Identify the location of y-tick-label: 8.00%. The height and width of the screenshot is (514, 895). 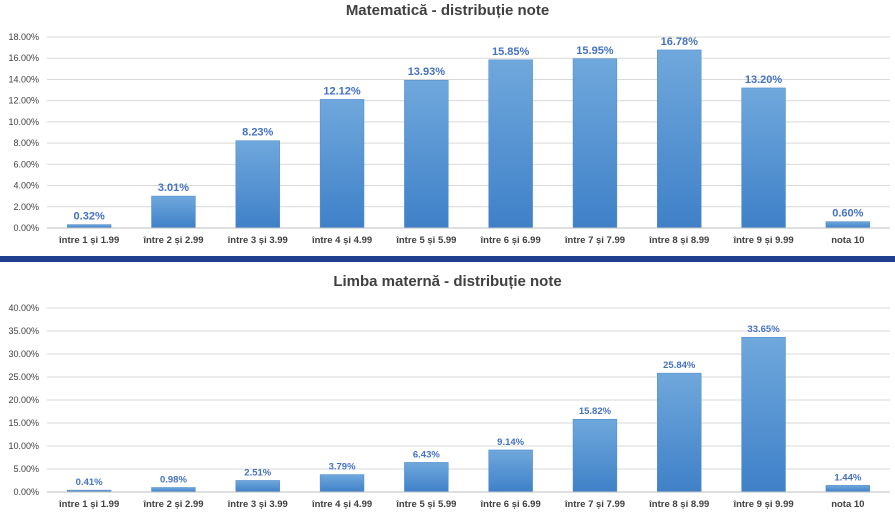
(26, 143).